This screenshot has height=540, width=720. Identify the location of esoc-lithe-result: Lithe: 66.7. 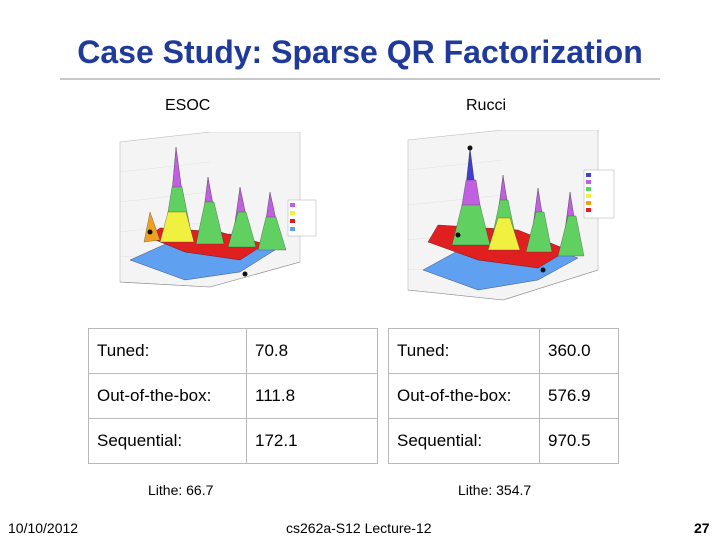
(181, 490).